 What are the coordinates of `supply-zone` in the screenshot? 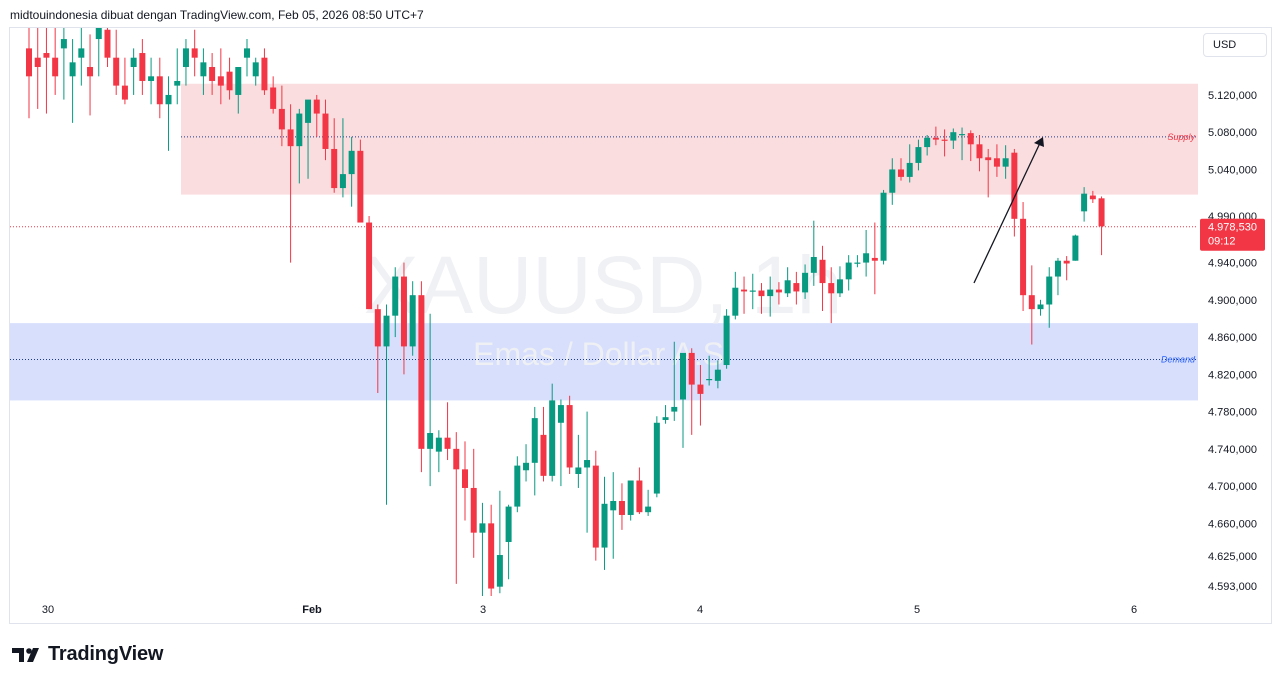 It's located at (689, 139).